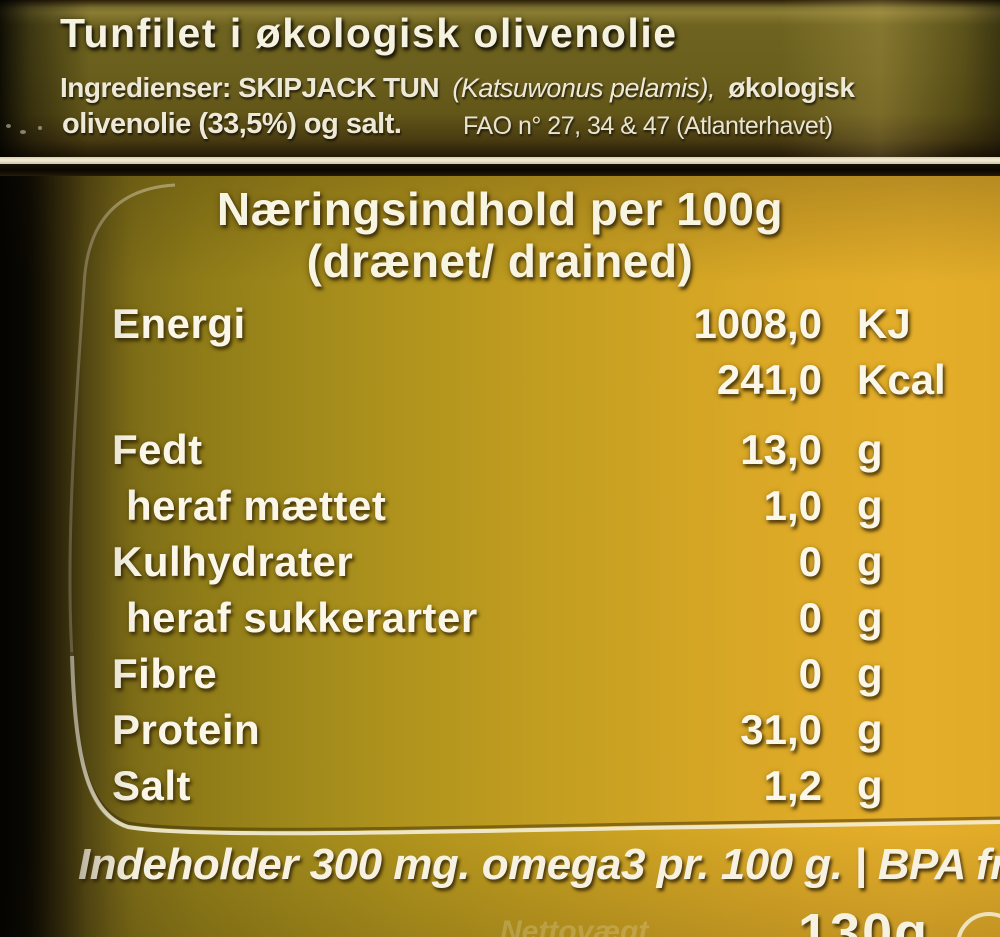 This screenshot has height=937, width=1000. Describe the element at coordinates (233, 561) in the screenshot. I see `row-label: Kulhydrater` at that location.